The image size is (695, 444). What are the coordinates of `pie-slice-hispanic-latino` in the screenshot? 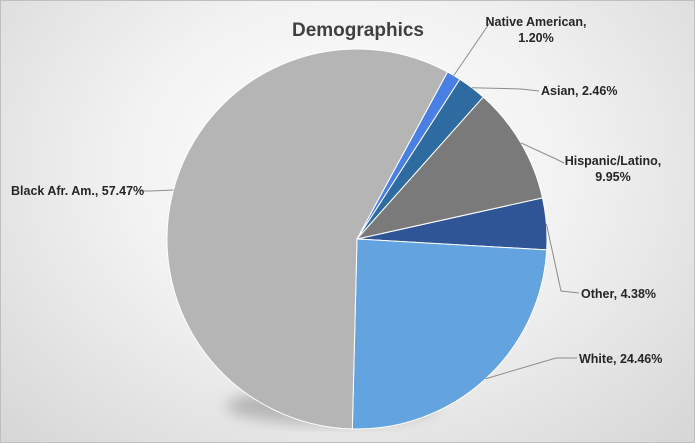 It's located at (449, 168).